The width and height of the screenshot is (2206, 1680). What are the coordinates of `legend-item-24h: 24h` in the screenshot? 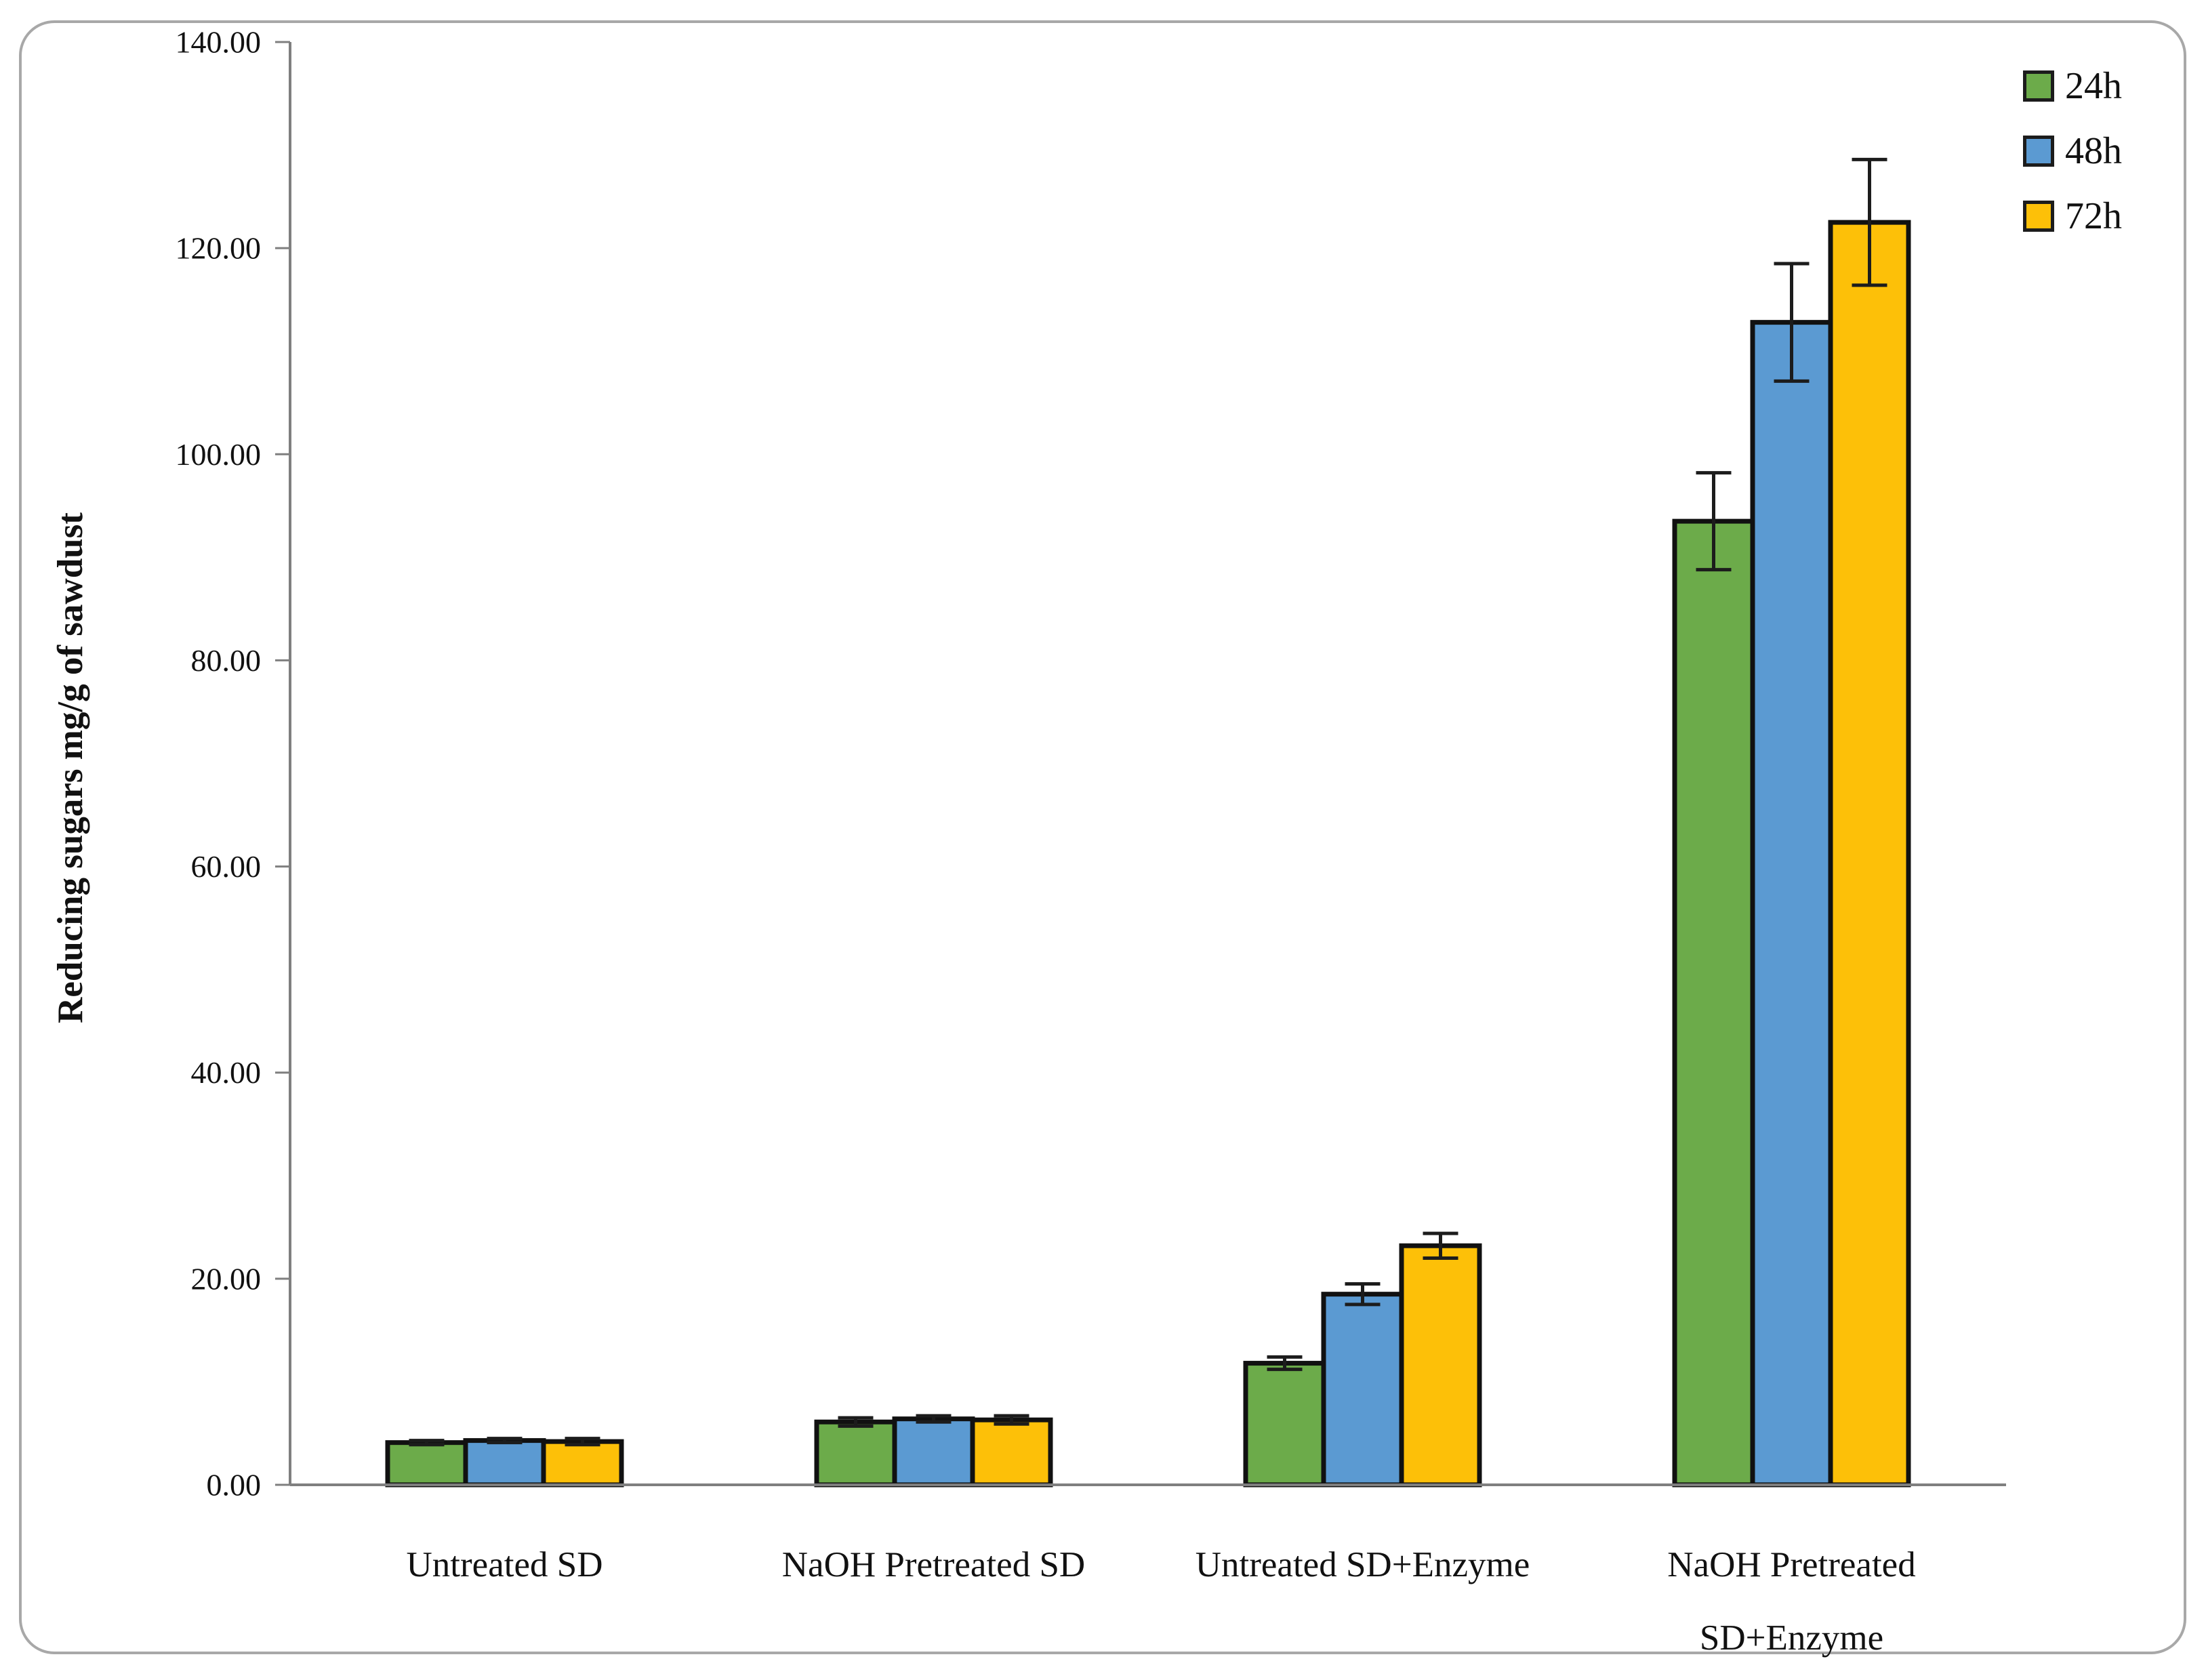 It's located at (2072, 86).